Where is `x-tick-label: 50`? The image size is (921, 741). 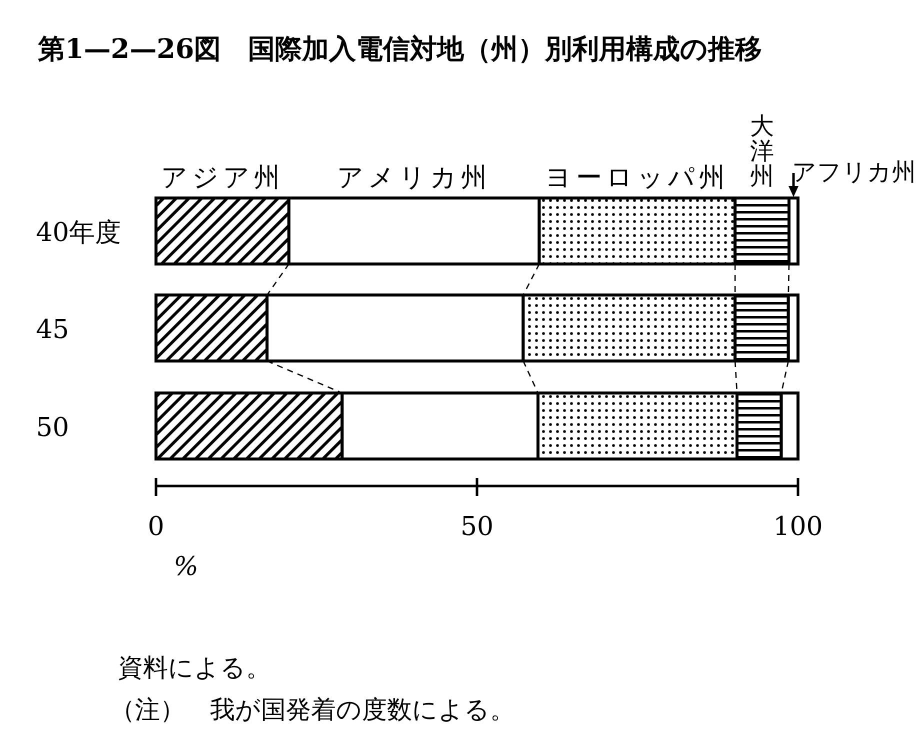
x-tick-label: 50 is located at coordinates (477, 527).